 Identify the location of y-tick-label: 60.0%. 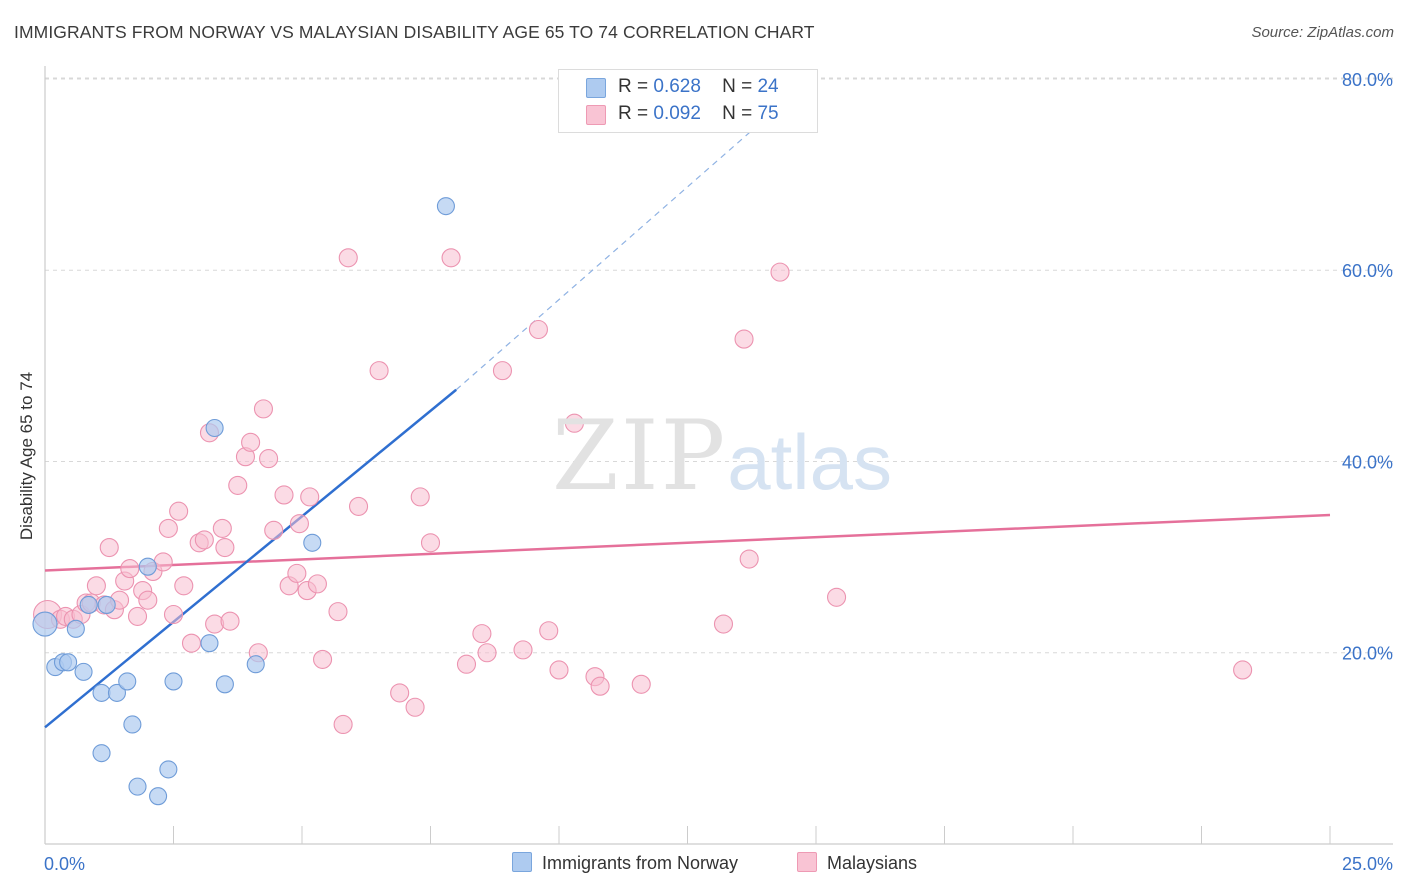
(1367, 271).